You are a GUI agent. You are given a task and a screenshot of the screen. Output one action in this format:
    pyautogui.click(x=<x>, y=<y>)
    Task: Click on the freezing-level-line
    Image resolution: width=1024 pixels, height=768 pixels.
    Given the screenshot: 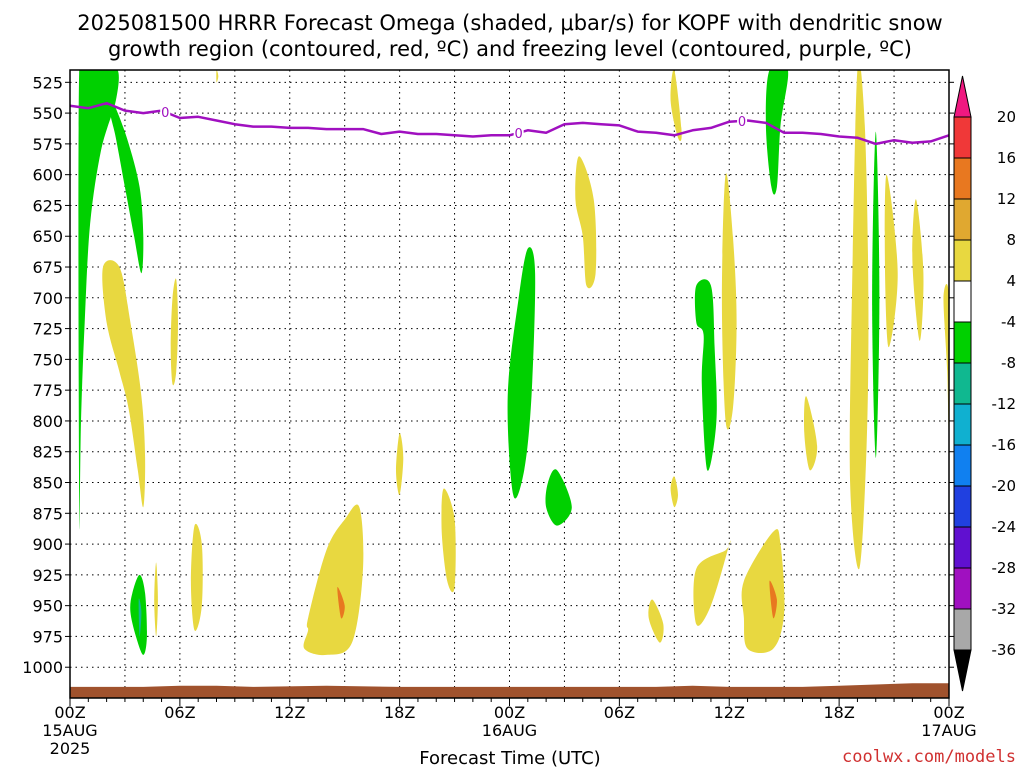 What is the action you would take?
    pyautogui.click(x=509, y=123)
    